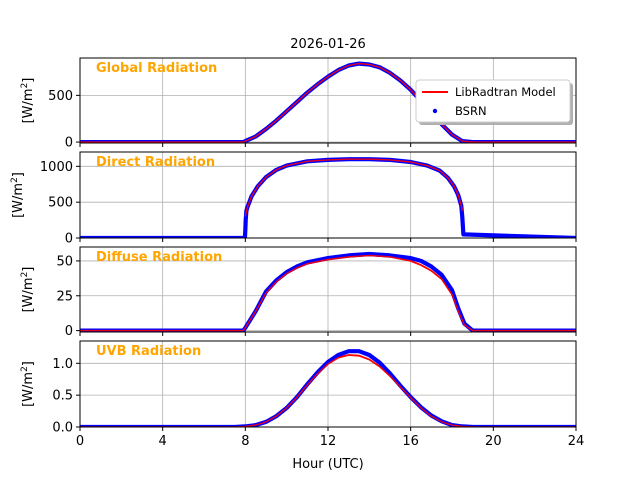 Image resolution: width=640 pixels, height=480 pixels. What do you see at coordinates (155, 162) in the screenshot?
I see `panel-label: Direct Radiation` at bounding box center [155, 162].